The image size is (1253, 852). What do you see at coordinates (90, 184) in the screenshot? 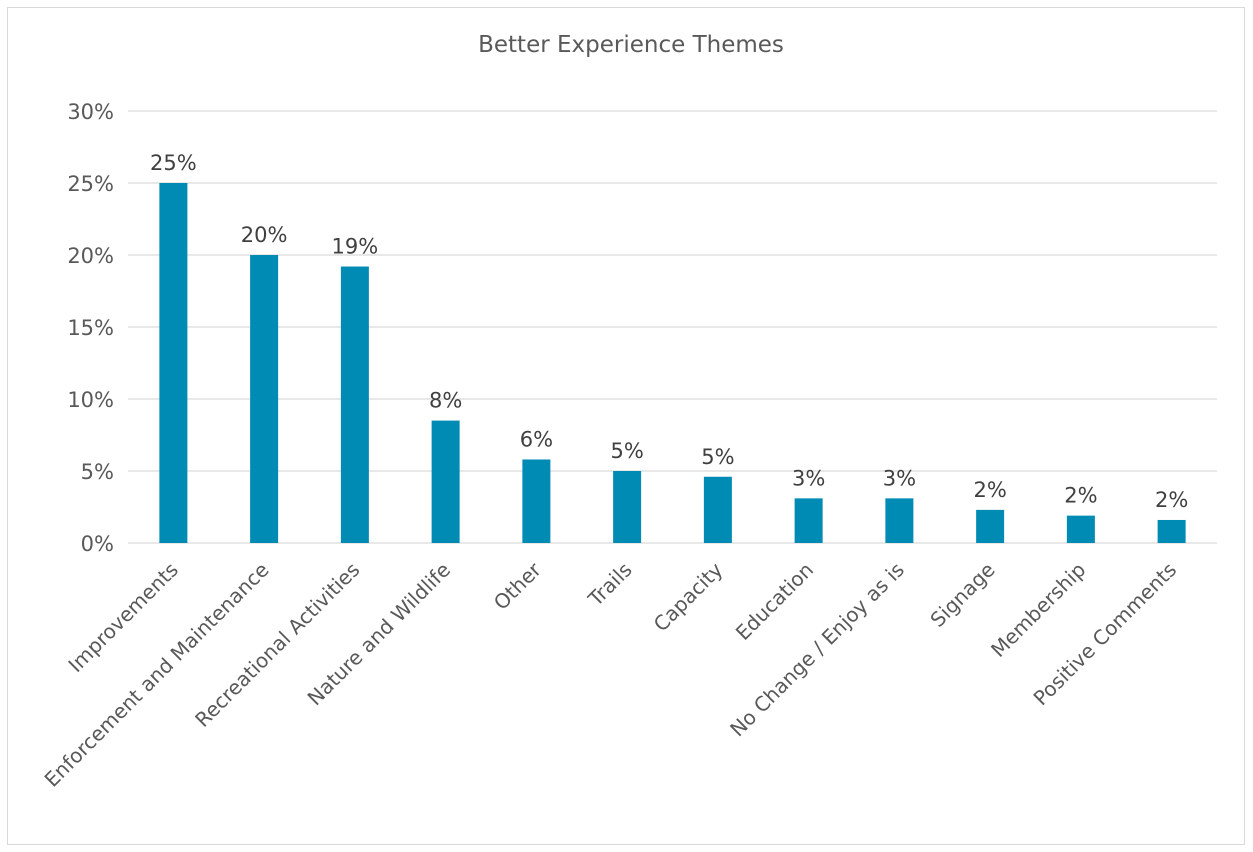
I see `y-tick-label: 25%` at bounding box center [90, 184].